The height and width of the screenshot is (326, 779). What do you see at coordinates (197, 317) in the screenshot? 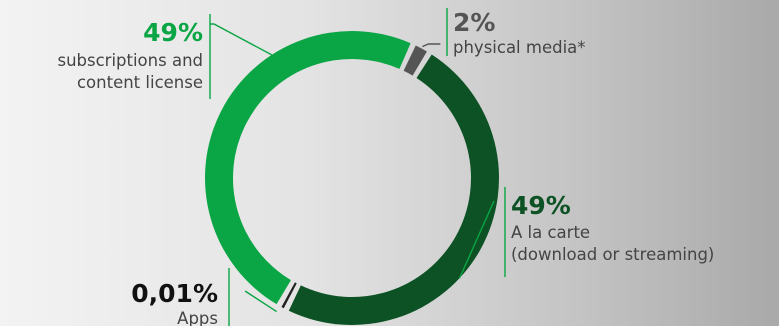
I see `slice-label-apps: Apps` at bounding box center [197, 317].